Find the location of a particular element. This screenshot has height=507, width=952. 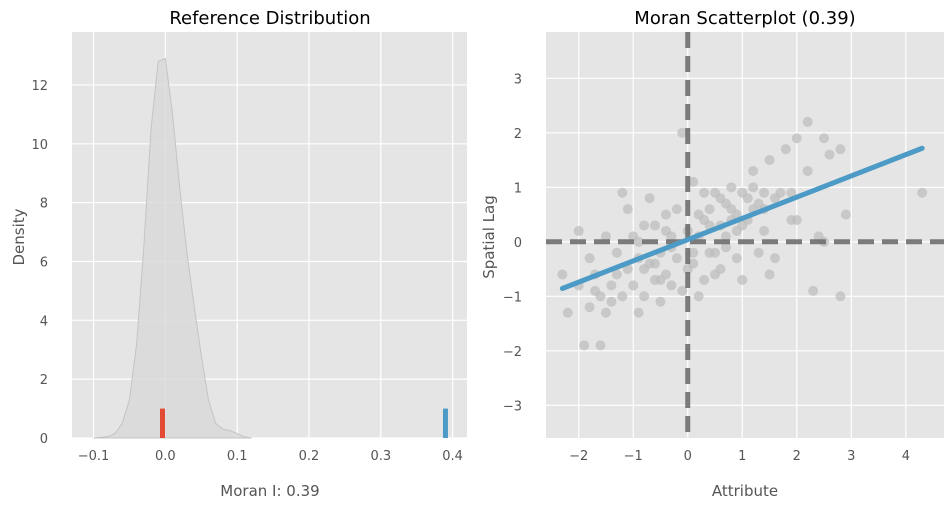

scatter-y-tick-label: −2 is located at coordinates (512, 352).